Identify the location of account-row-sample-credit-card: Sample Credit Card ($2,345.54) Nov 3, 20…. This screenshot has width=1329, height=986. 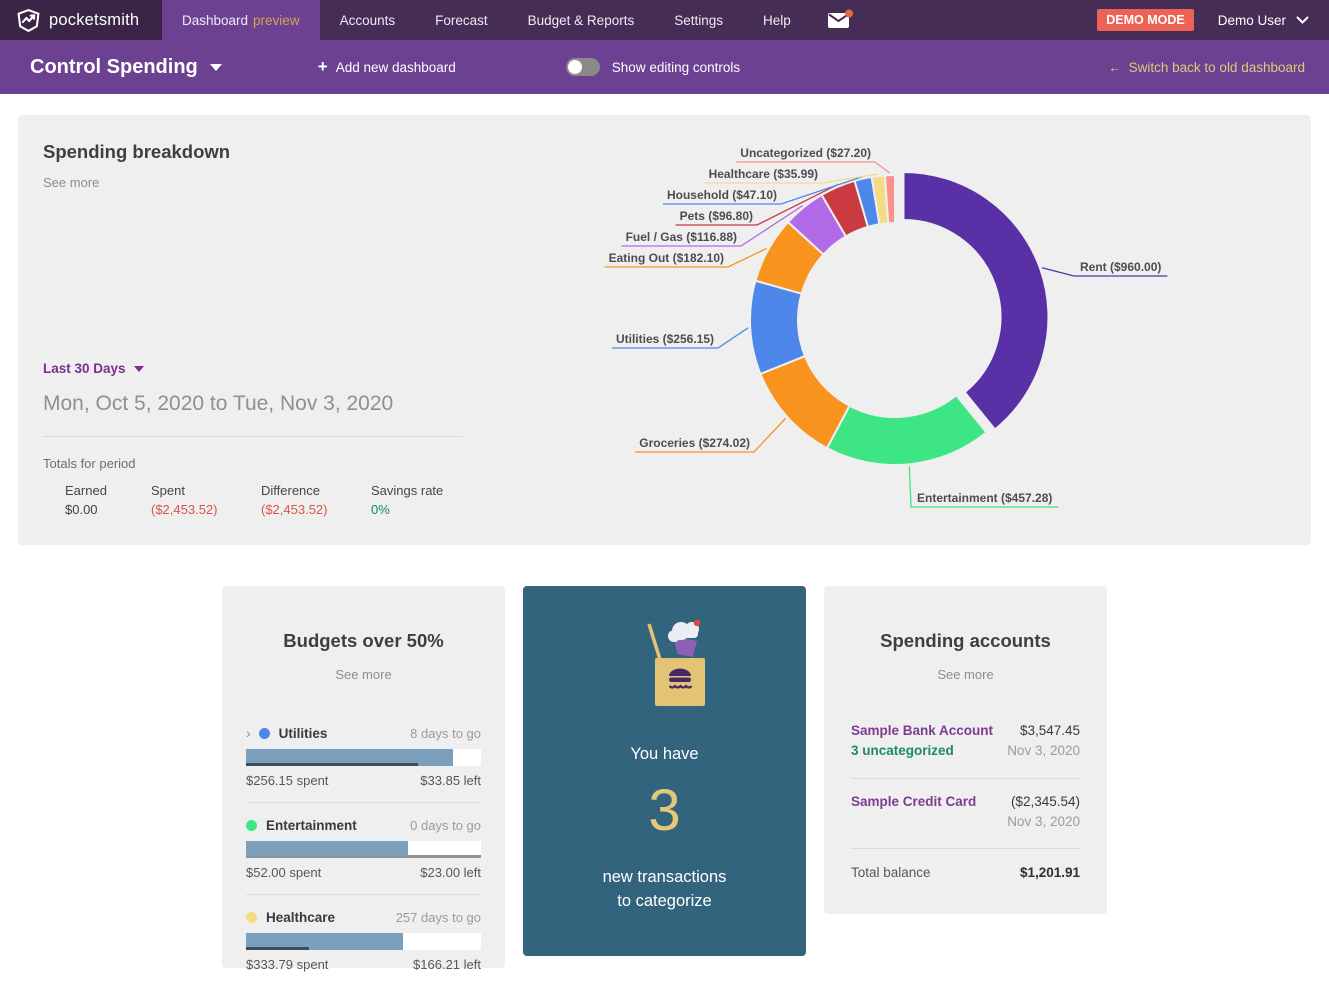
(965, 813).